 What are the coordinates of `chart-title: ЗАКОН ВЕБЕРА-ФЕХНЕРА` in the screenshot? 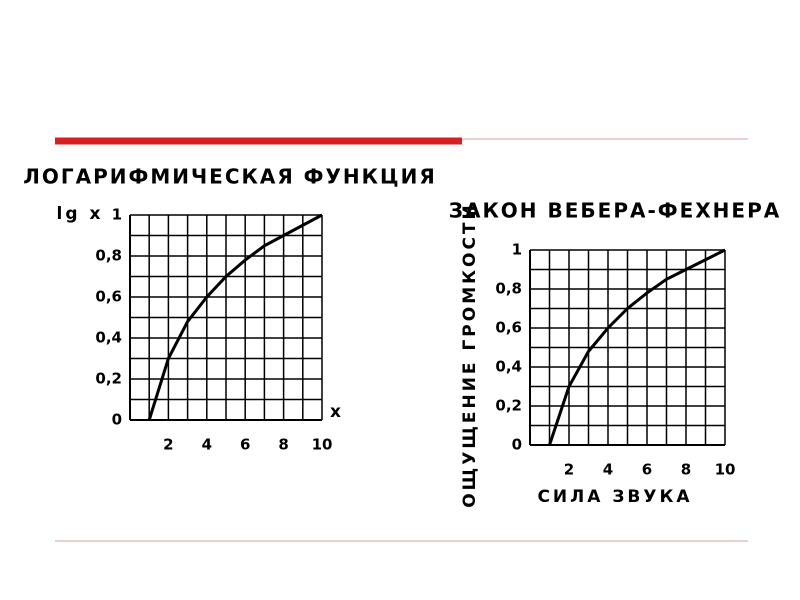 It's located at (615, 211).